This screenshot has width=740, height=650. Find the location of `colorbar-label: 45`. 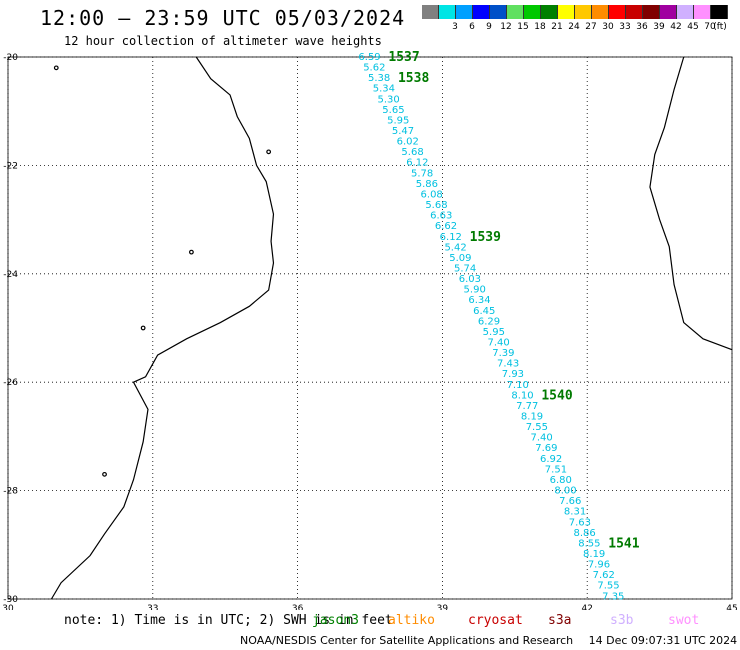

colorbar-label: 45 is located at coordinates (693, 27).